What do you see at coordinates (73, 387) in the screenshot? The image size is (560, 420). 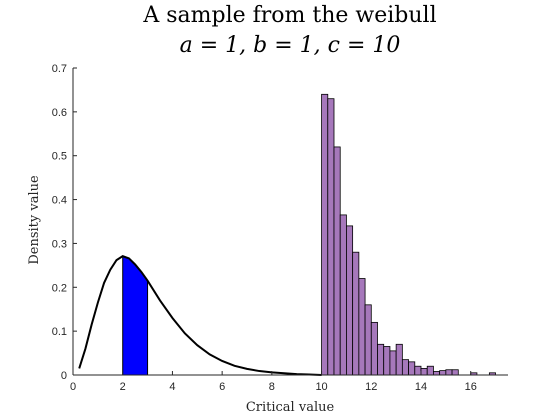 I see `x-tick-label: 0` at bounding box center [73, 387].